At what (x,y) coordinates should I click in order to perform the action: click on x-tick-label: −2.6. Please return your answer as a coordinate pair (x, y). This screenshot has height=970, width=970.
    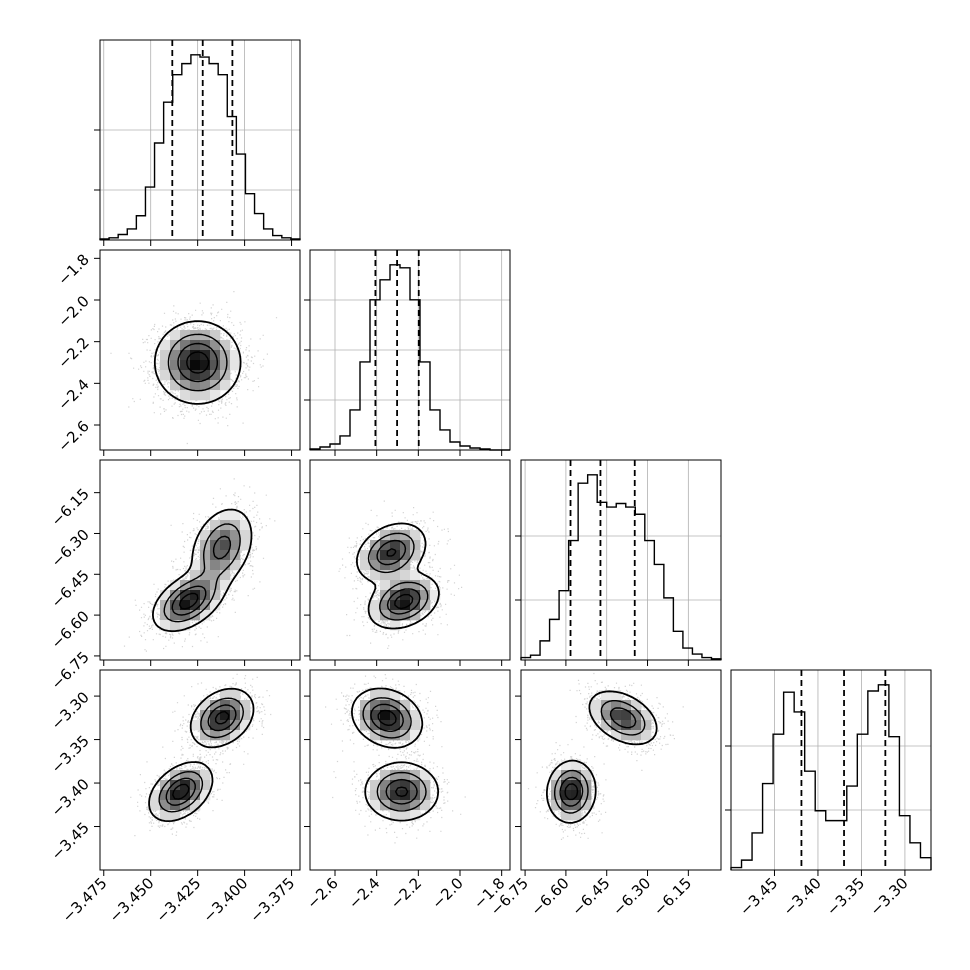
    Looking at the image, I should click on (322, 893).